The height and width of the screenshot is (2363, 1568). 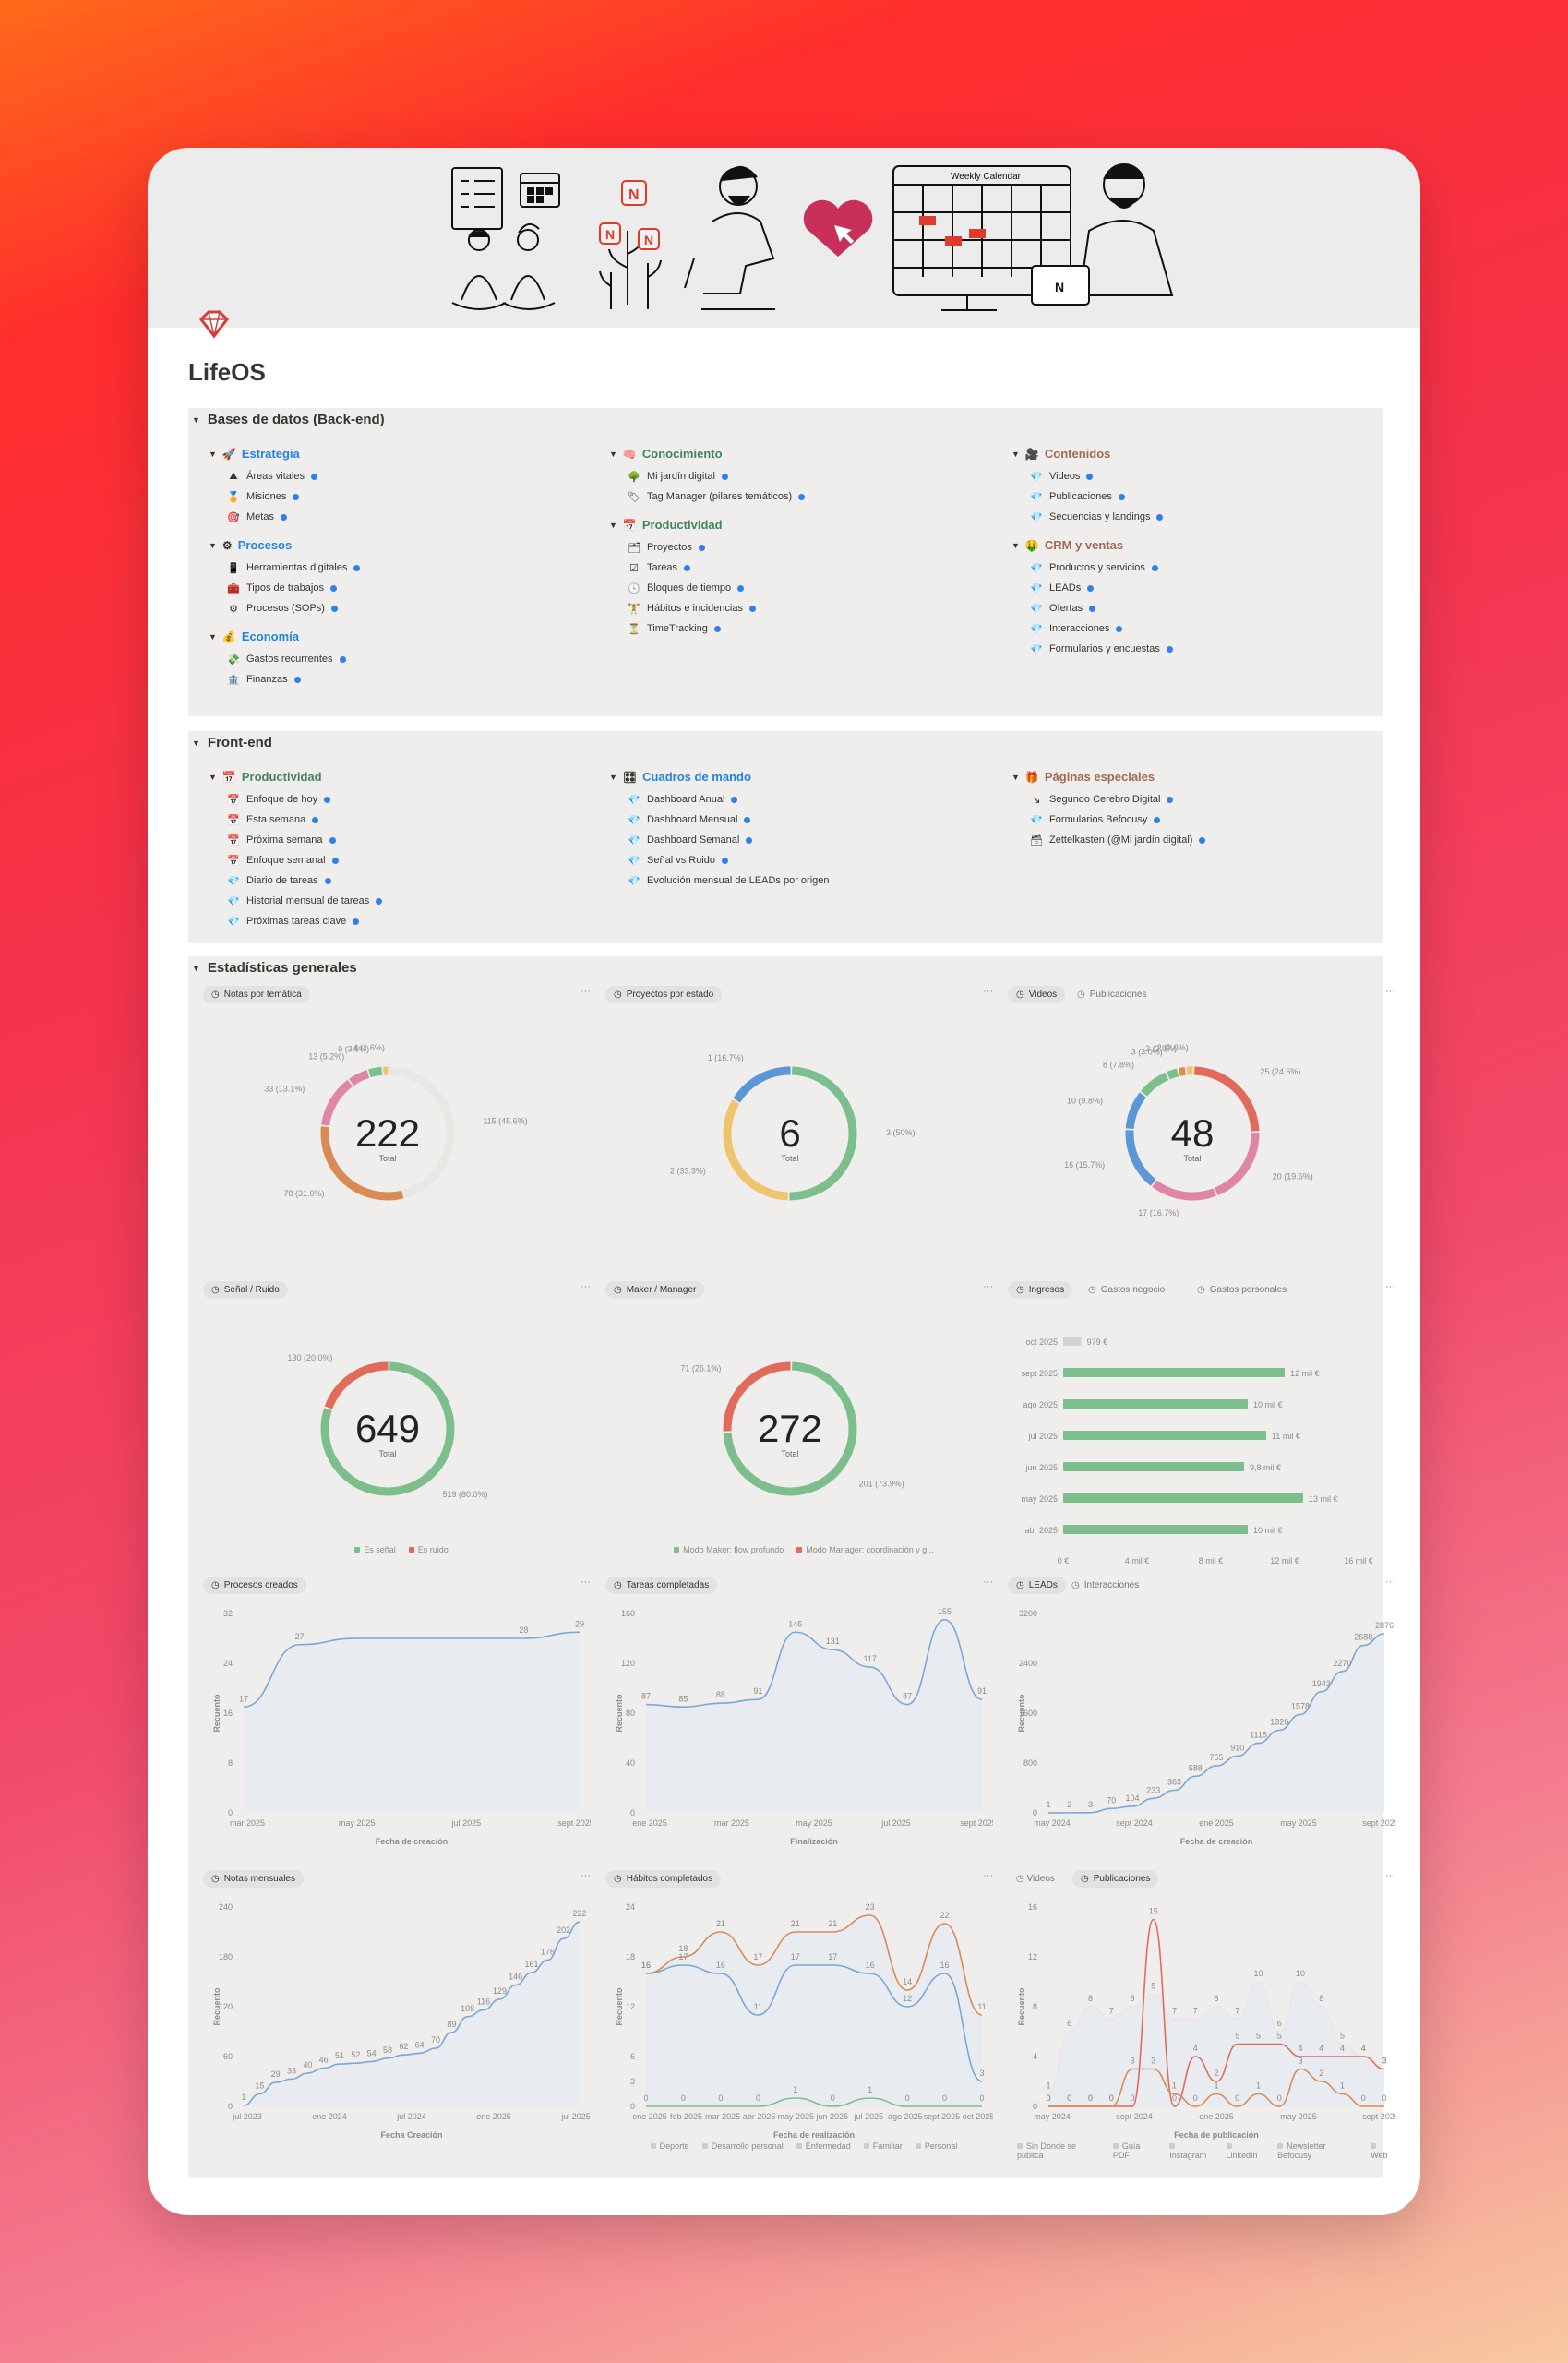 What do you see at coordinates (254, 1879) in the screenshot?
I see `chart-title-chip: ◷ Notas mensuales` at bounding box center [254, 1879].